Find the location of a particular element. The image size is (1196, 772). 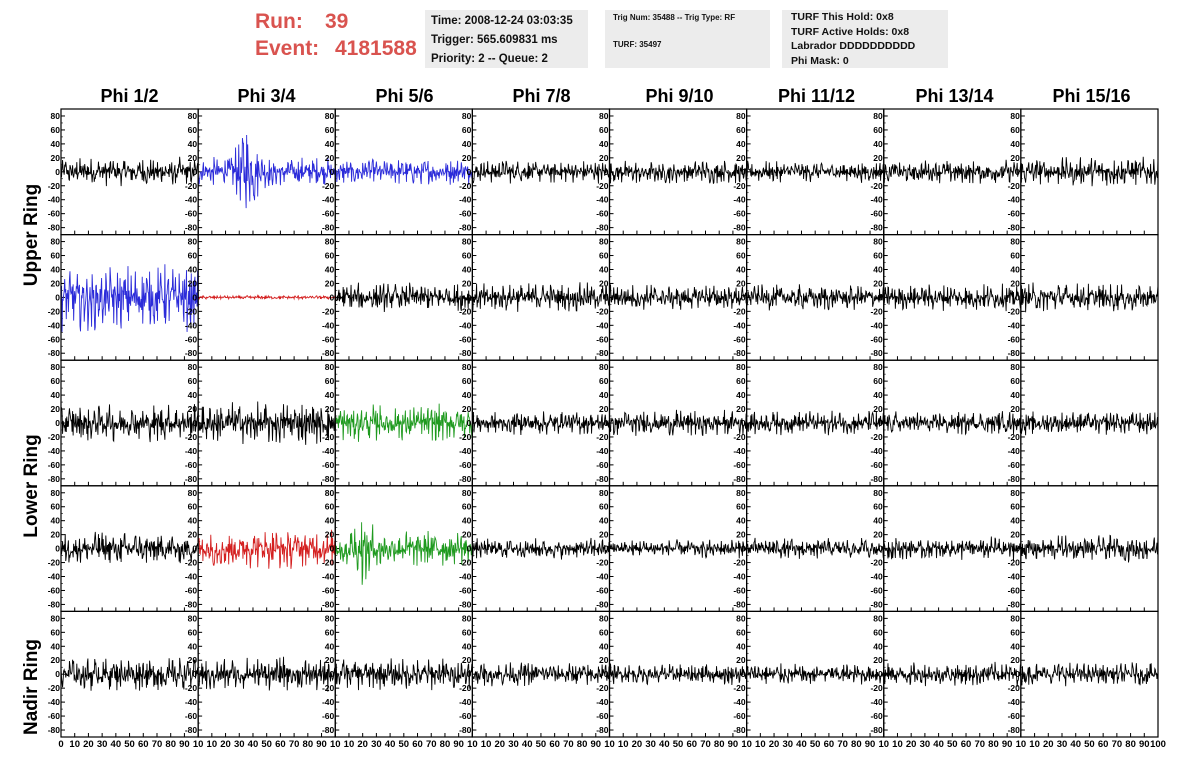

x-tick-label: 80 is located at coordinates (445, 744).